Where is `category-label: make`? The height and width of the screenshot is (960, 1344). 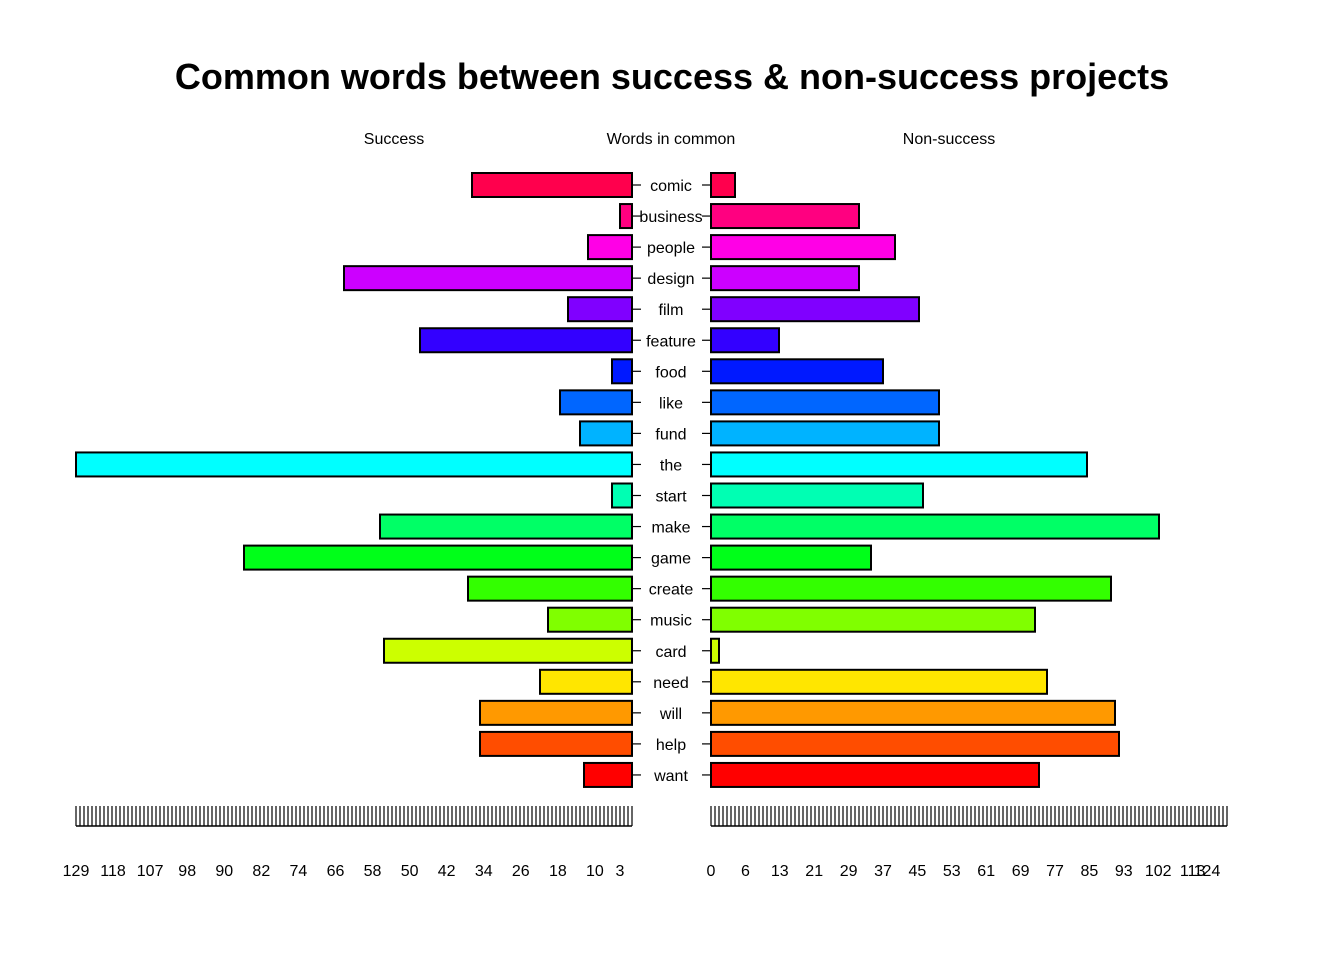
category-label: make is located at coordinates (670, 528).